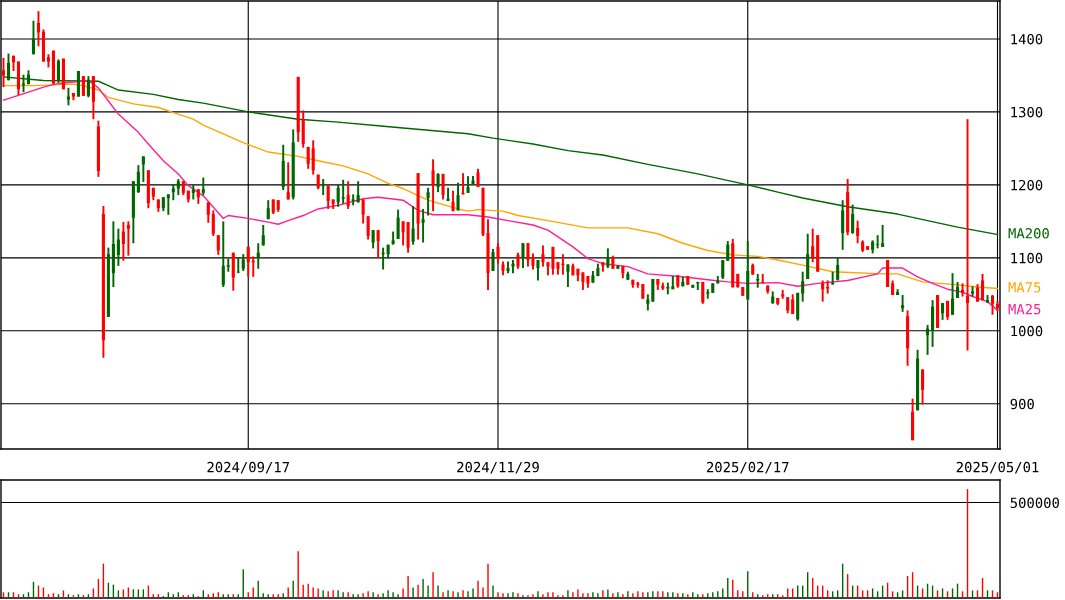  Describe the element at coordinates (1024, 287) in the screenshot. I see `series-label: MA75` at that location.